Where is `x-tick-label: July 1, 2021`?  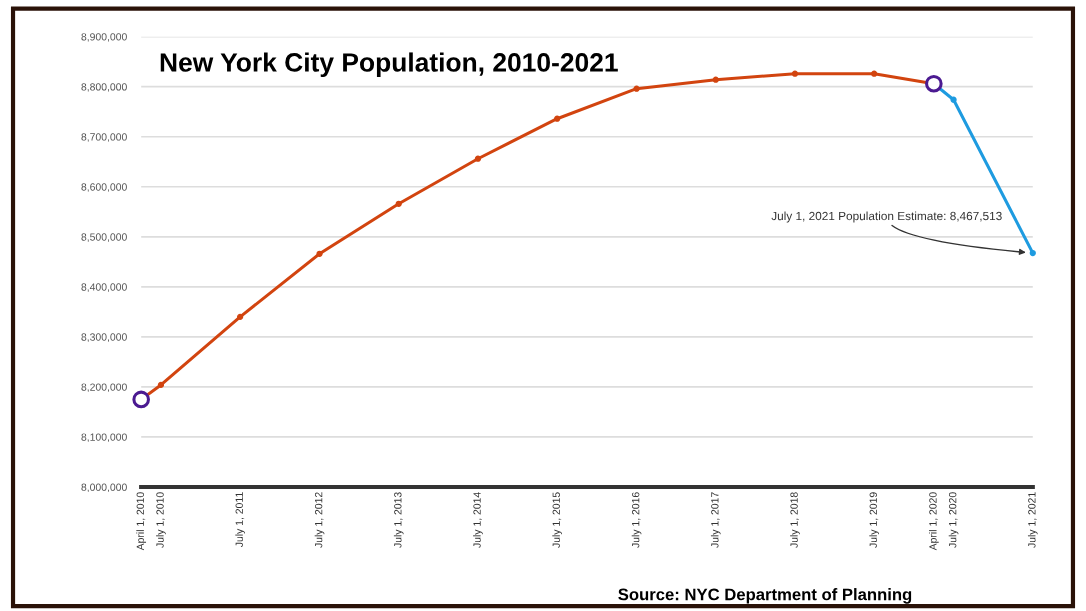
x-tick-label: July 1, 2021 is located at coordinates (1032, 520).